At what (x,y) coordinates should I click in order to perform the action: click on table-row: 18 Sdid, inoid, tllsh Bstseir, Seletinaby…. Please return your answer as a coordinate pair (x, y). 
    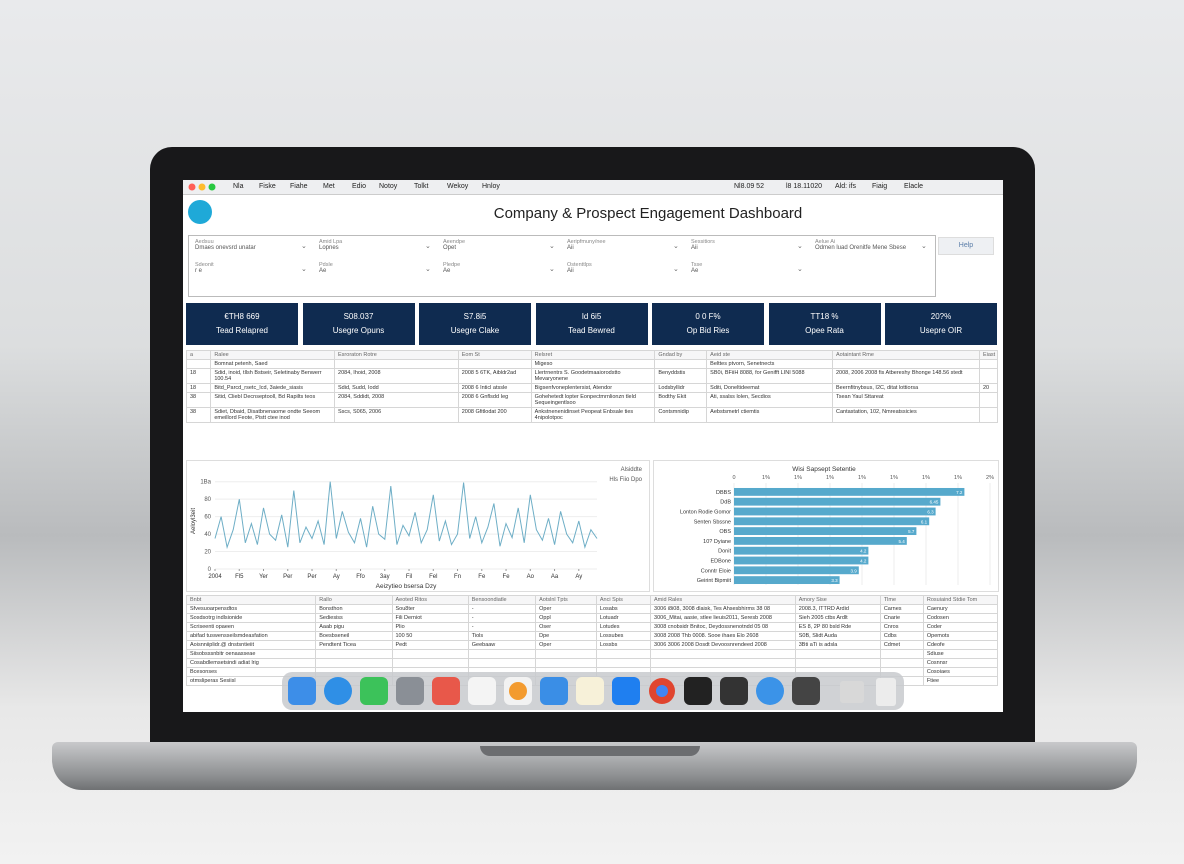
    Looking at the image, I should click on (592, 376).